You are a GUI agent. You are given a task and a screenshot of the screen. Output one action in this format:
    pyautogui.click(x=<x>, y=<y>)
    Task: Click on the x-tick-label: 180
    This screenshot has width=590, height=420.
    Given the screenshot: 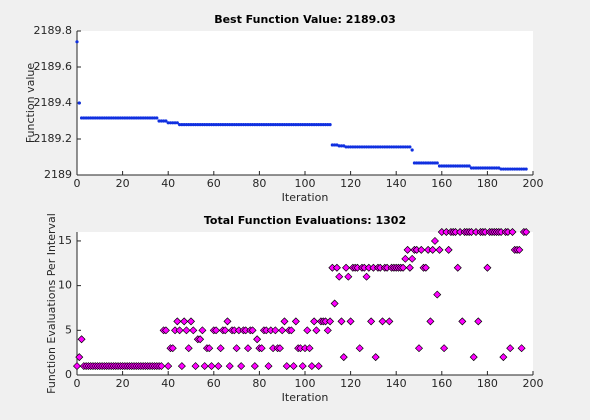 What is the action you would take?
    pyautogui.click(x=487, y=383)
    